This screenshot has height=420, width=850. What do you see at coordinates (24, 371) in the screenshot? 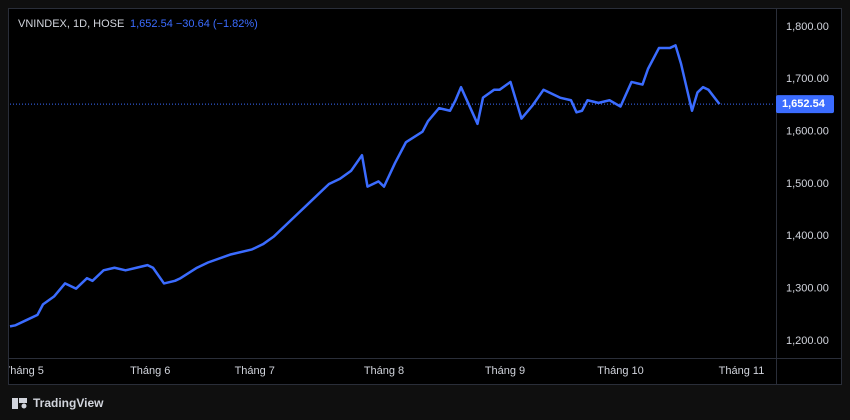
I see `x-tick-label: Tháng 5` at bounding box center [24, 371].